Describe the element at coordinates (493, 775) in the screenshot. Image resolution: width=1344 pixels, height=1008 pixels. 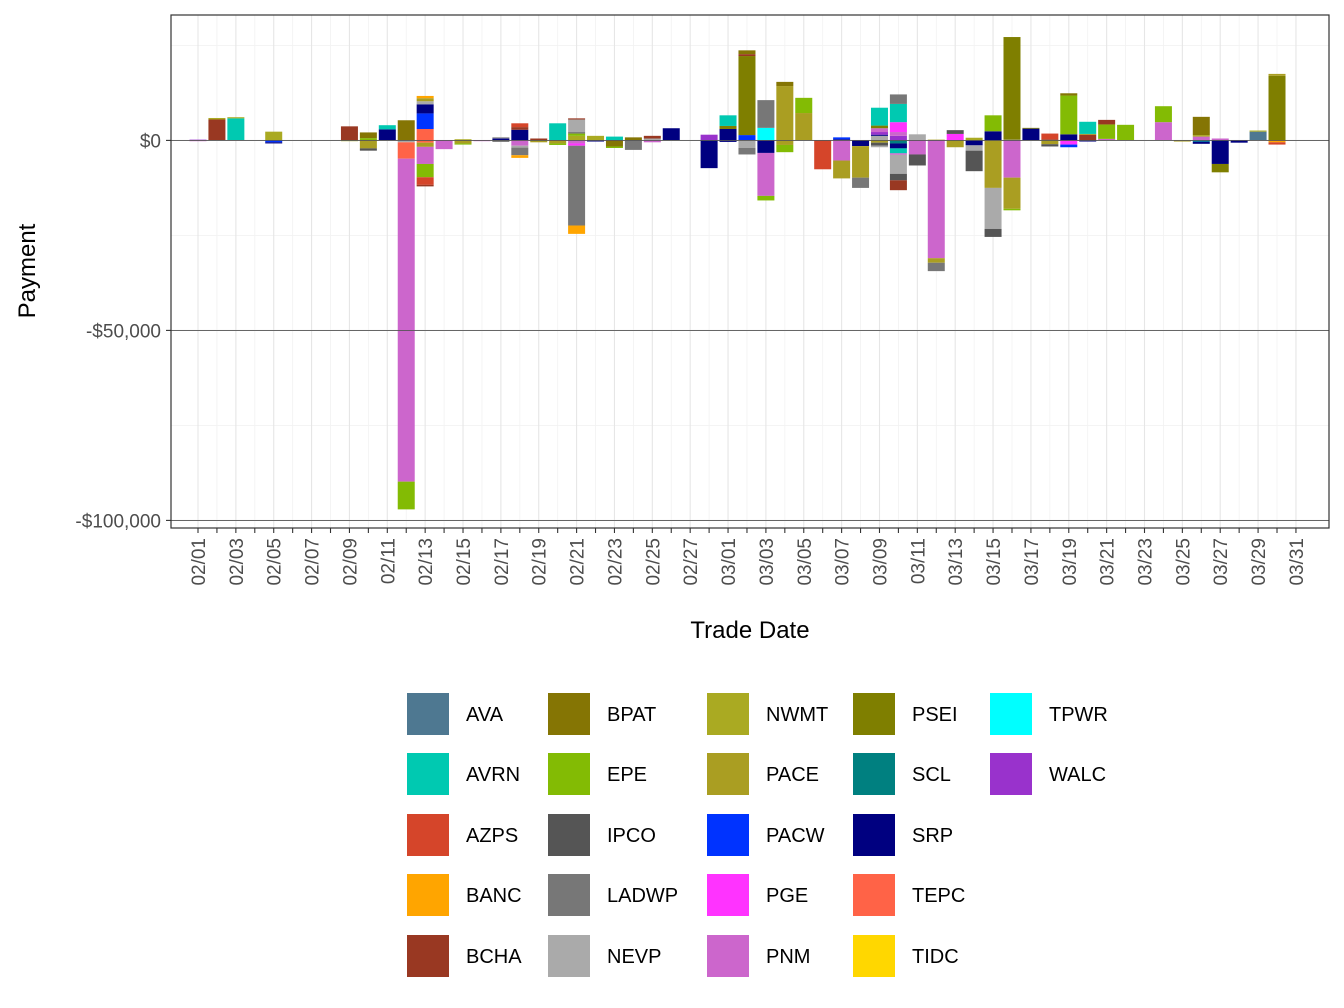
I see `legend-label: AVRN` at that location.